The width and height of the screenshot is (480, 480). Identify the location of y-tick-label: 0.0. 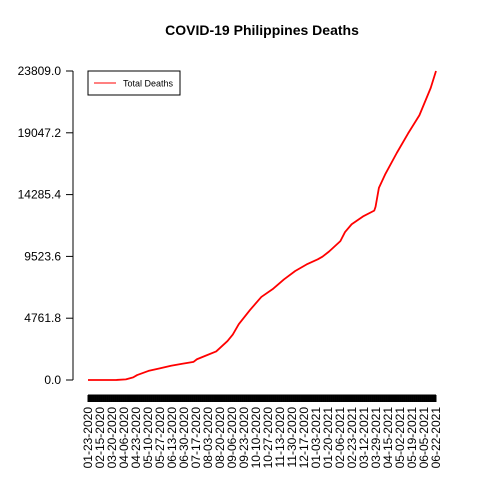
(52, 380).